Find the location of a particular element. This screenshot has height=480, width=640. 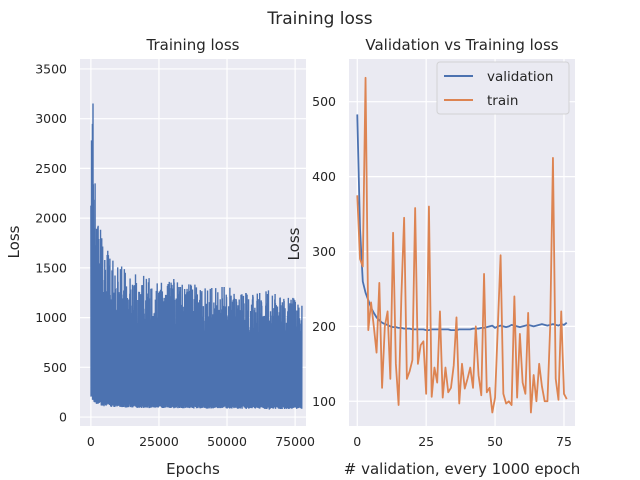

x-tick-label: 75000 is located at coordinates (295, 441).